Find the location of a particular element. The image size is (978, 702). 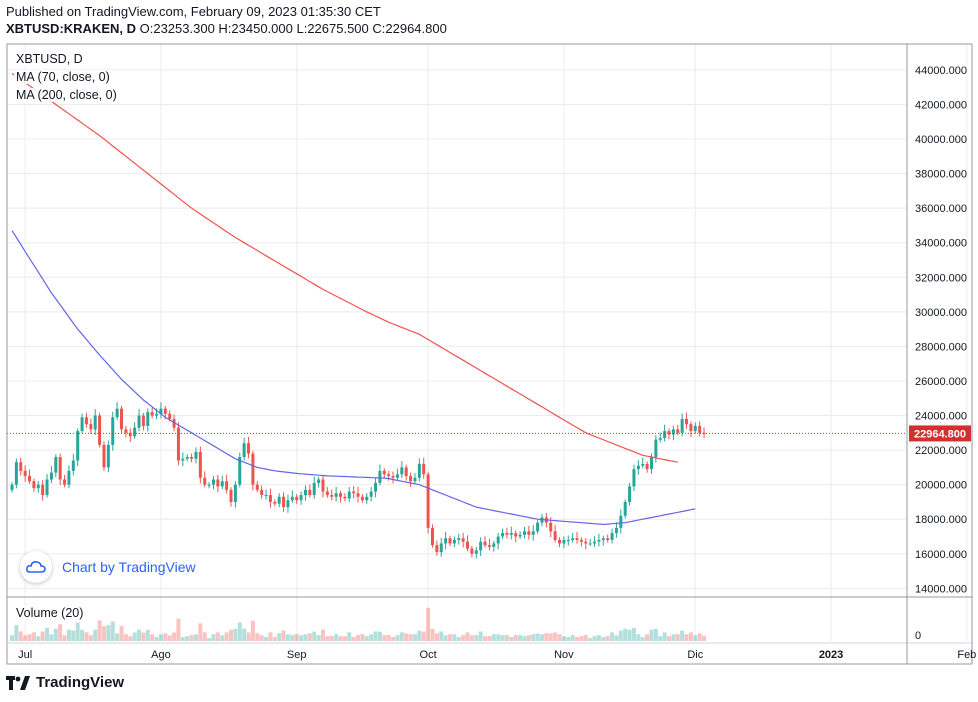

legend-ma70: MA (70, close, 0) is located at coordinates (63, 77).